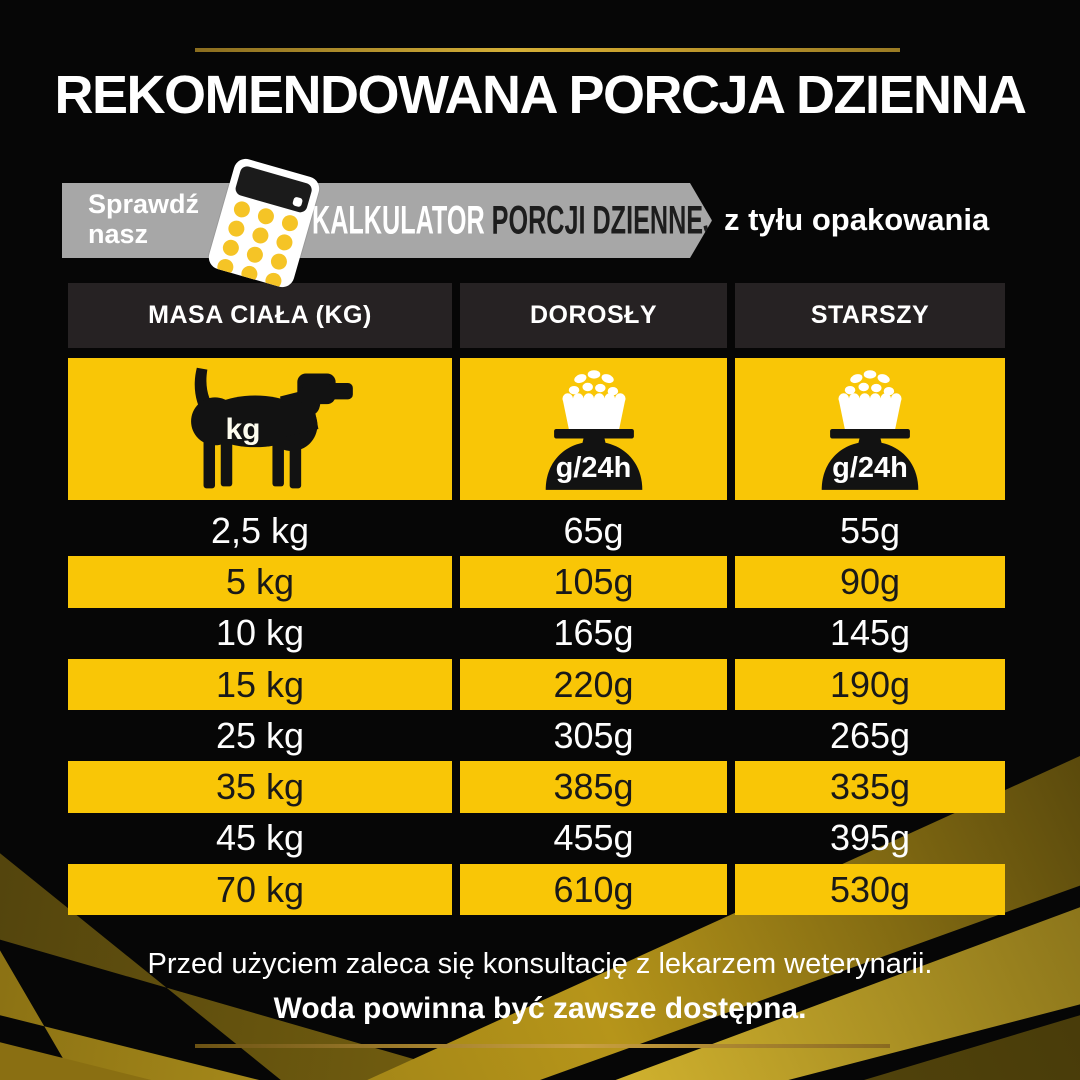 The width and height of the screenshot is (1080, 1080). Describe the element at coordinates (260, 633) in the screenshot. I see `weight-cell: 10 kg` at that location.